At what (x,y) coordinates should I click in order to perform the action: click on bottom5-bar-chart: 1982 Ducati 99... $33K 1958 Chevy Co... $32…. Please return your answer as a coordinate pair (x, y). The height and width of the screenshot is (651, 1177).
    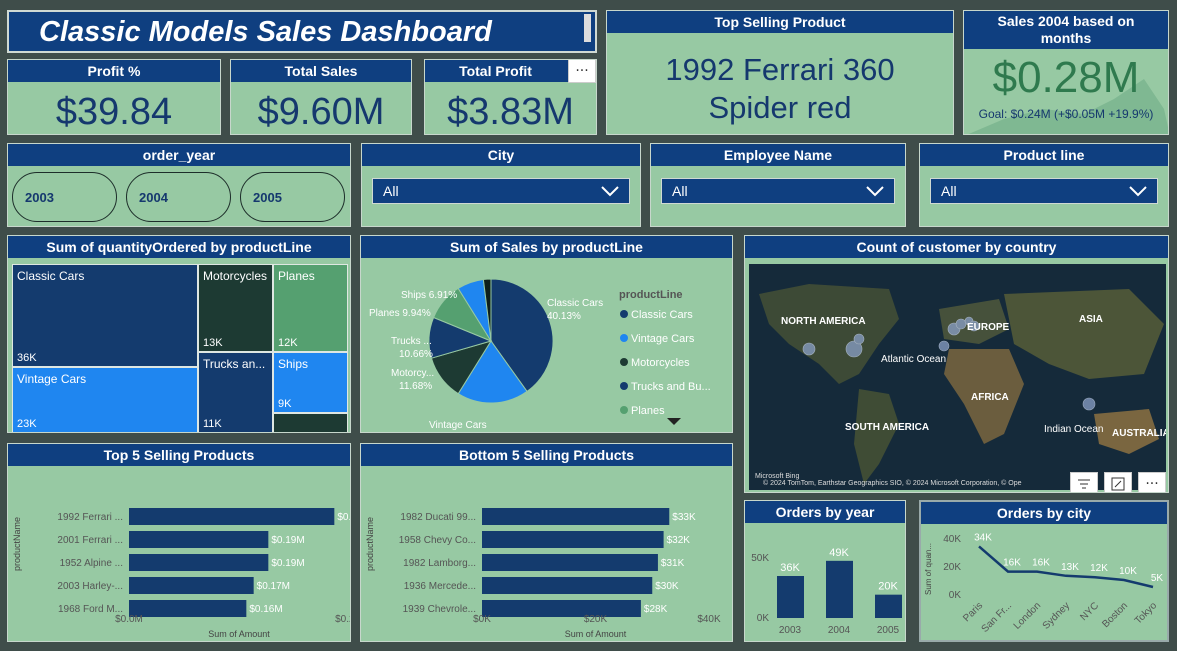
    Looking at the image, I should click on (543, 573).